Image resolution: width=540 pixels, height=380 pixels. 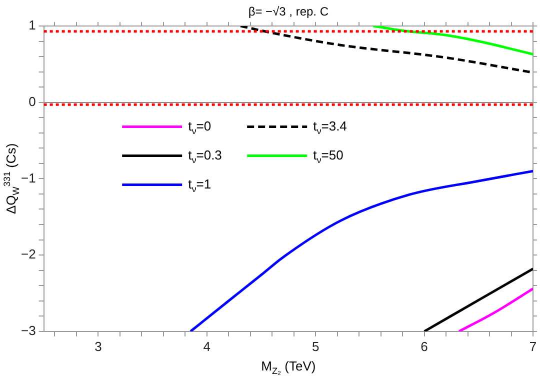 I want to click on chart-title: β= −√3 , rep. C, so click(x=288, y=11).